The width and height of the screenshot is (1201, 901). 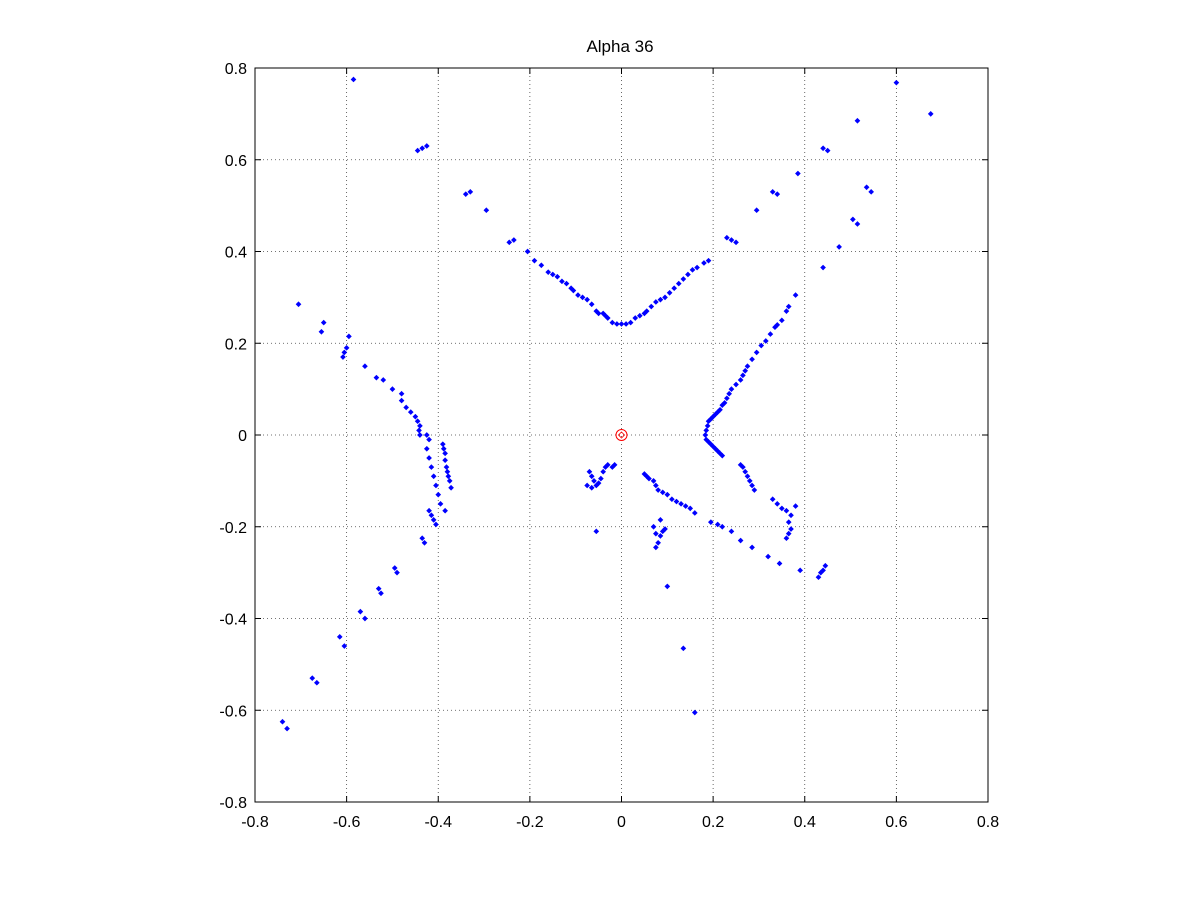 I want to click on x-axis-tick-labels: -0.8 -0.6 -0.4 -0.2 0 0.2 0.4 0.6 0.8, so click(x=620, y=822).